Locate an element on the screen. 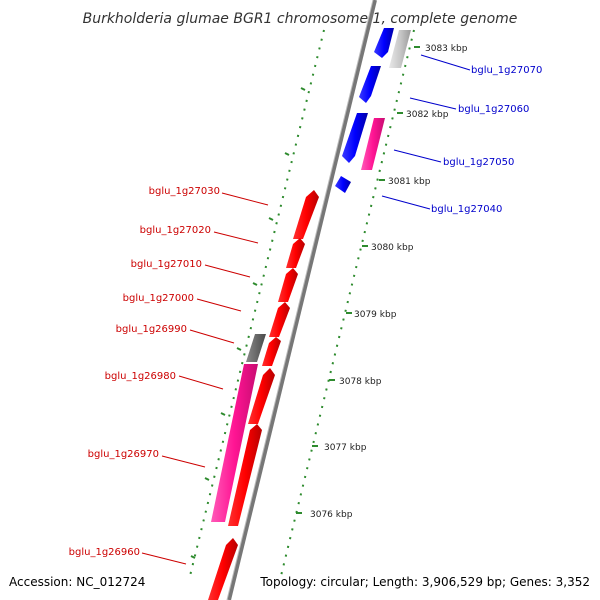  gene-pseudo-bglu-1g26990 is located at coordinates (256, 348).